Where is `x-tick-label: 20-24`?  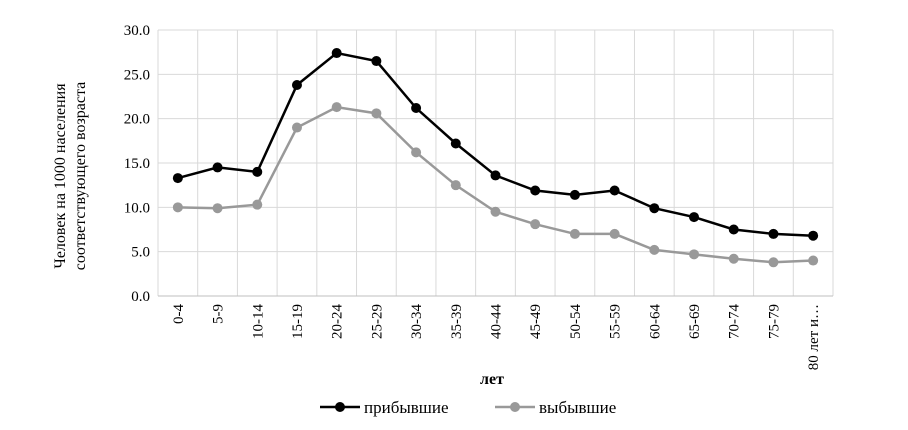
x-tick-label: 20-24 is located at coordinates (338, 321).